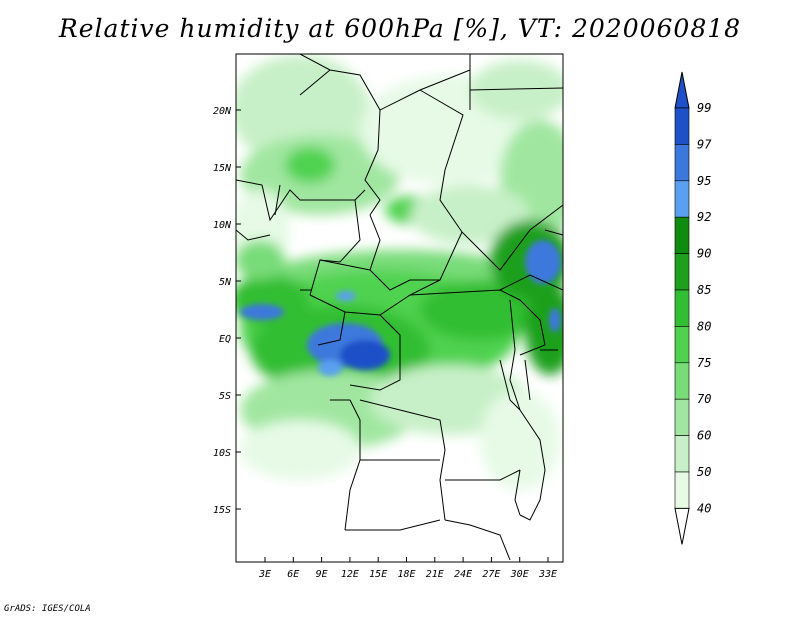 The height and width of the screenshot is (618, 800). Describe the element at coordinates (322, 574) in the screenshot. I see `lon-label: 9E` at that location.